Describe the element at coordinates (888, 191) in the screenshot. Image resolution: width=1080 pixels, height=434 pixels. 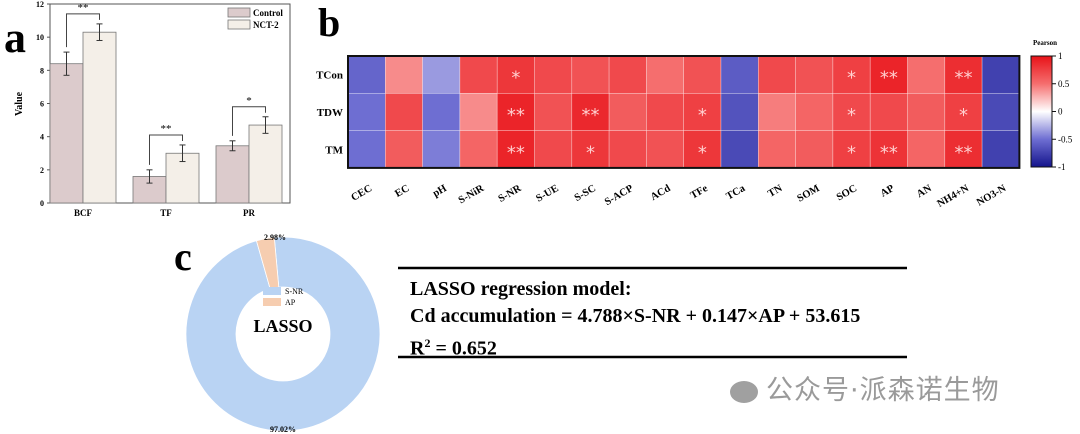
I see `column-label: AP` at that location.